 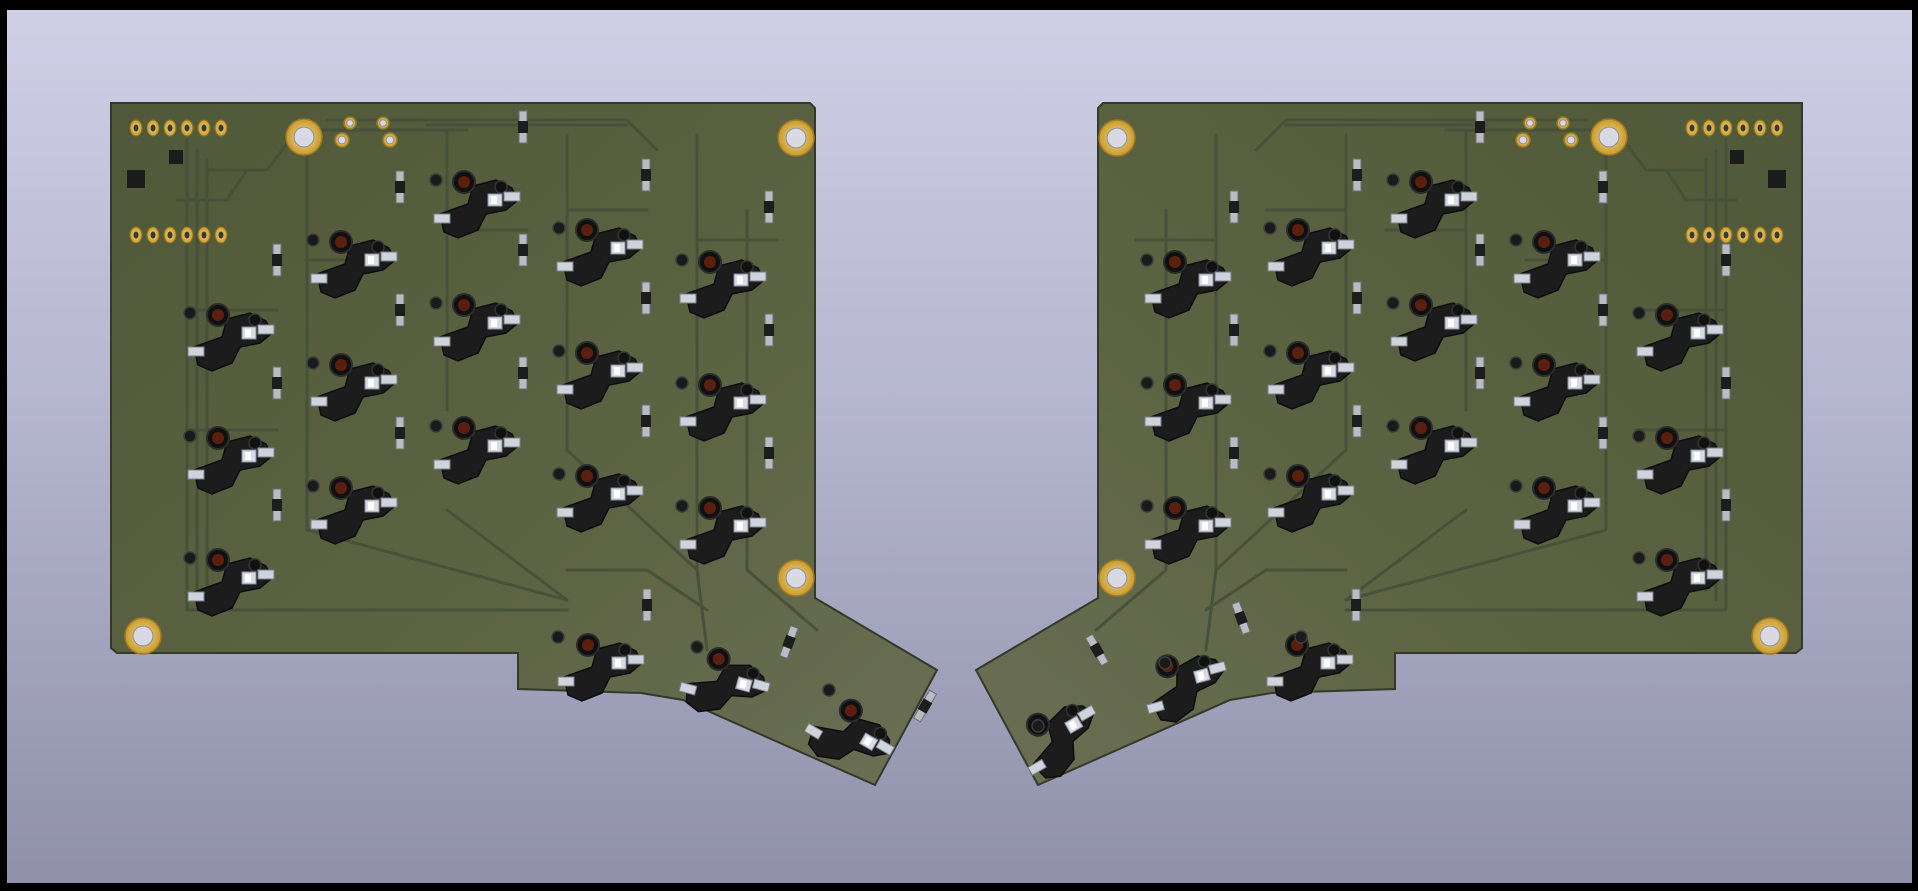 I want to click on left-switch-c4-r2, so click(x=600, y=375).